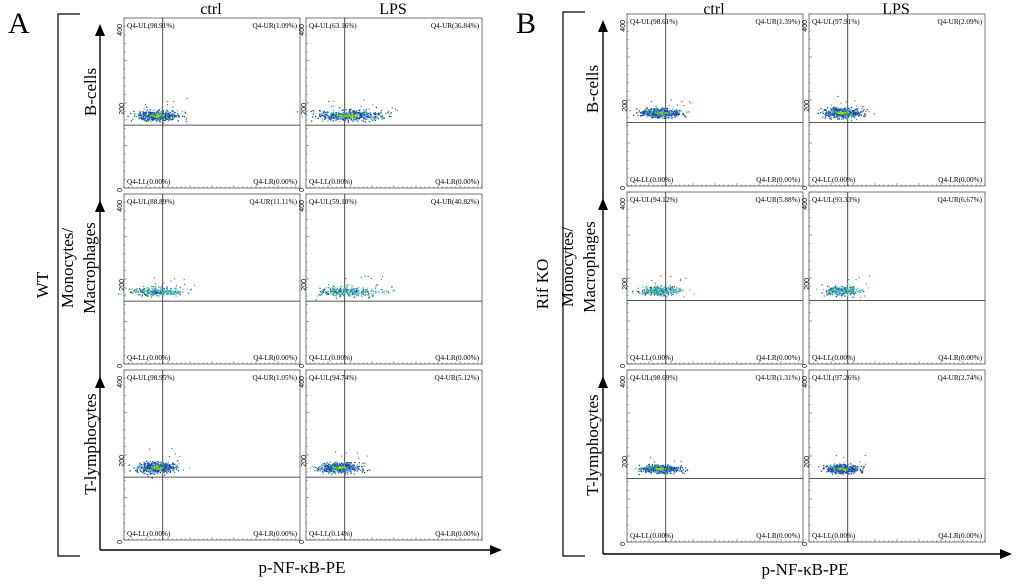  What do you see at coordinates (777, 22) in the screenshot?
I see `quadrant-ur-label: Q4-UR(1.39%)` at bounding box center [777, 22].